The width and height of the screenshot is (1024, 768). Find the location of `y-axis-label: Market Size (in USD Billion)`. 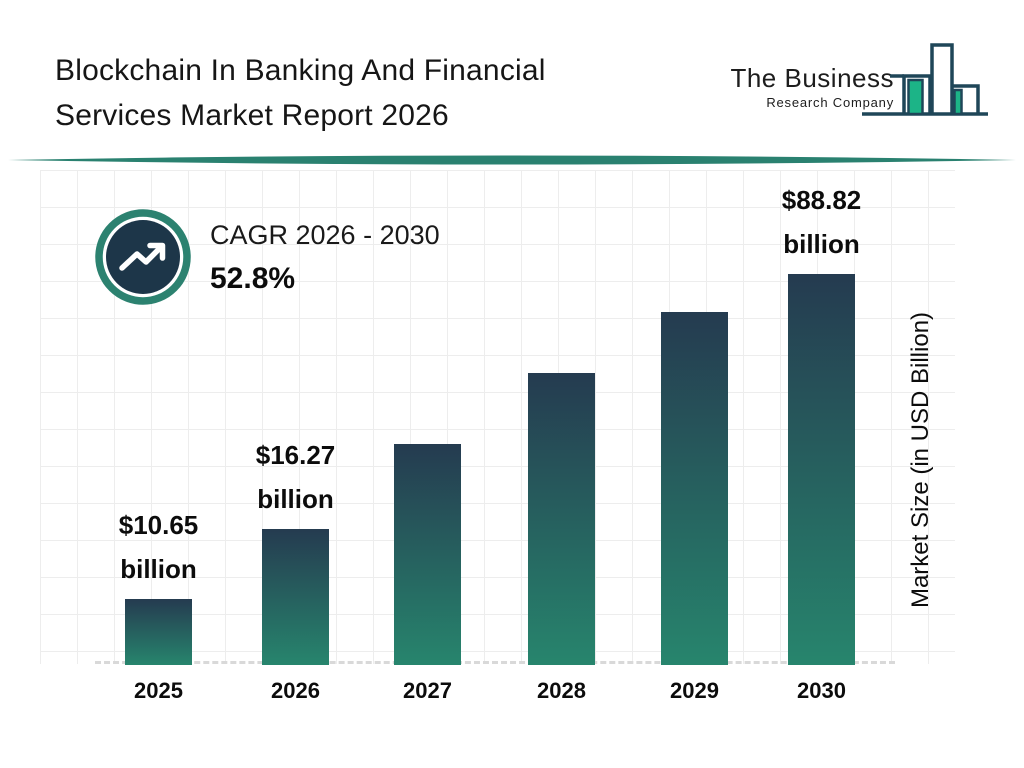

y-axis-label: Market Size (in USD Billion) is located at coordinates (920, 460).